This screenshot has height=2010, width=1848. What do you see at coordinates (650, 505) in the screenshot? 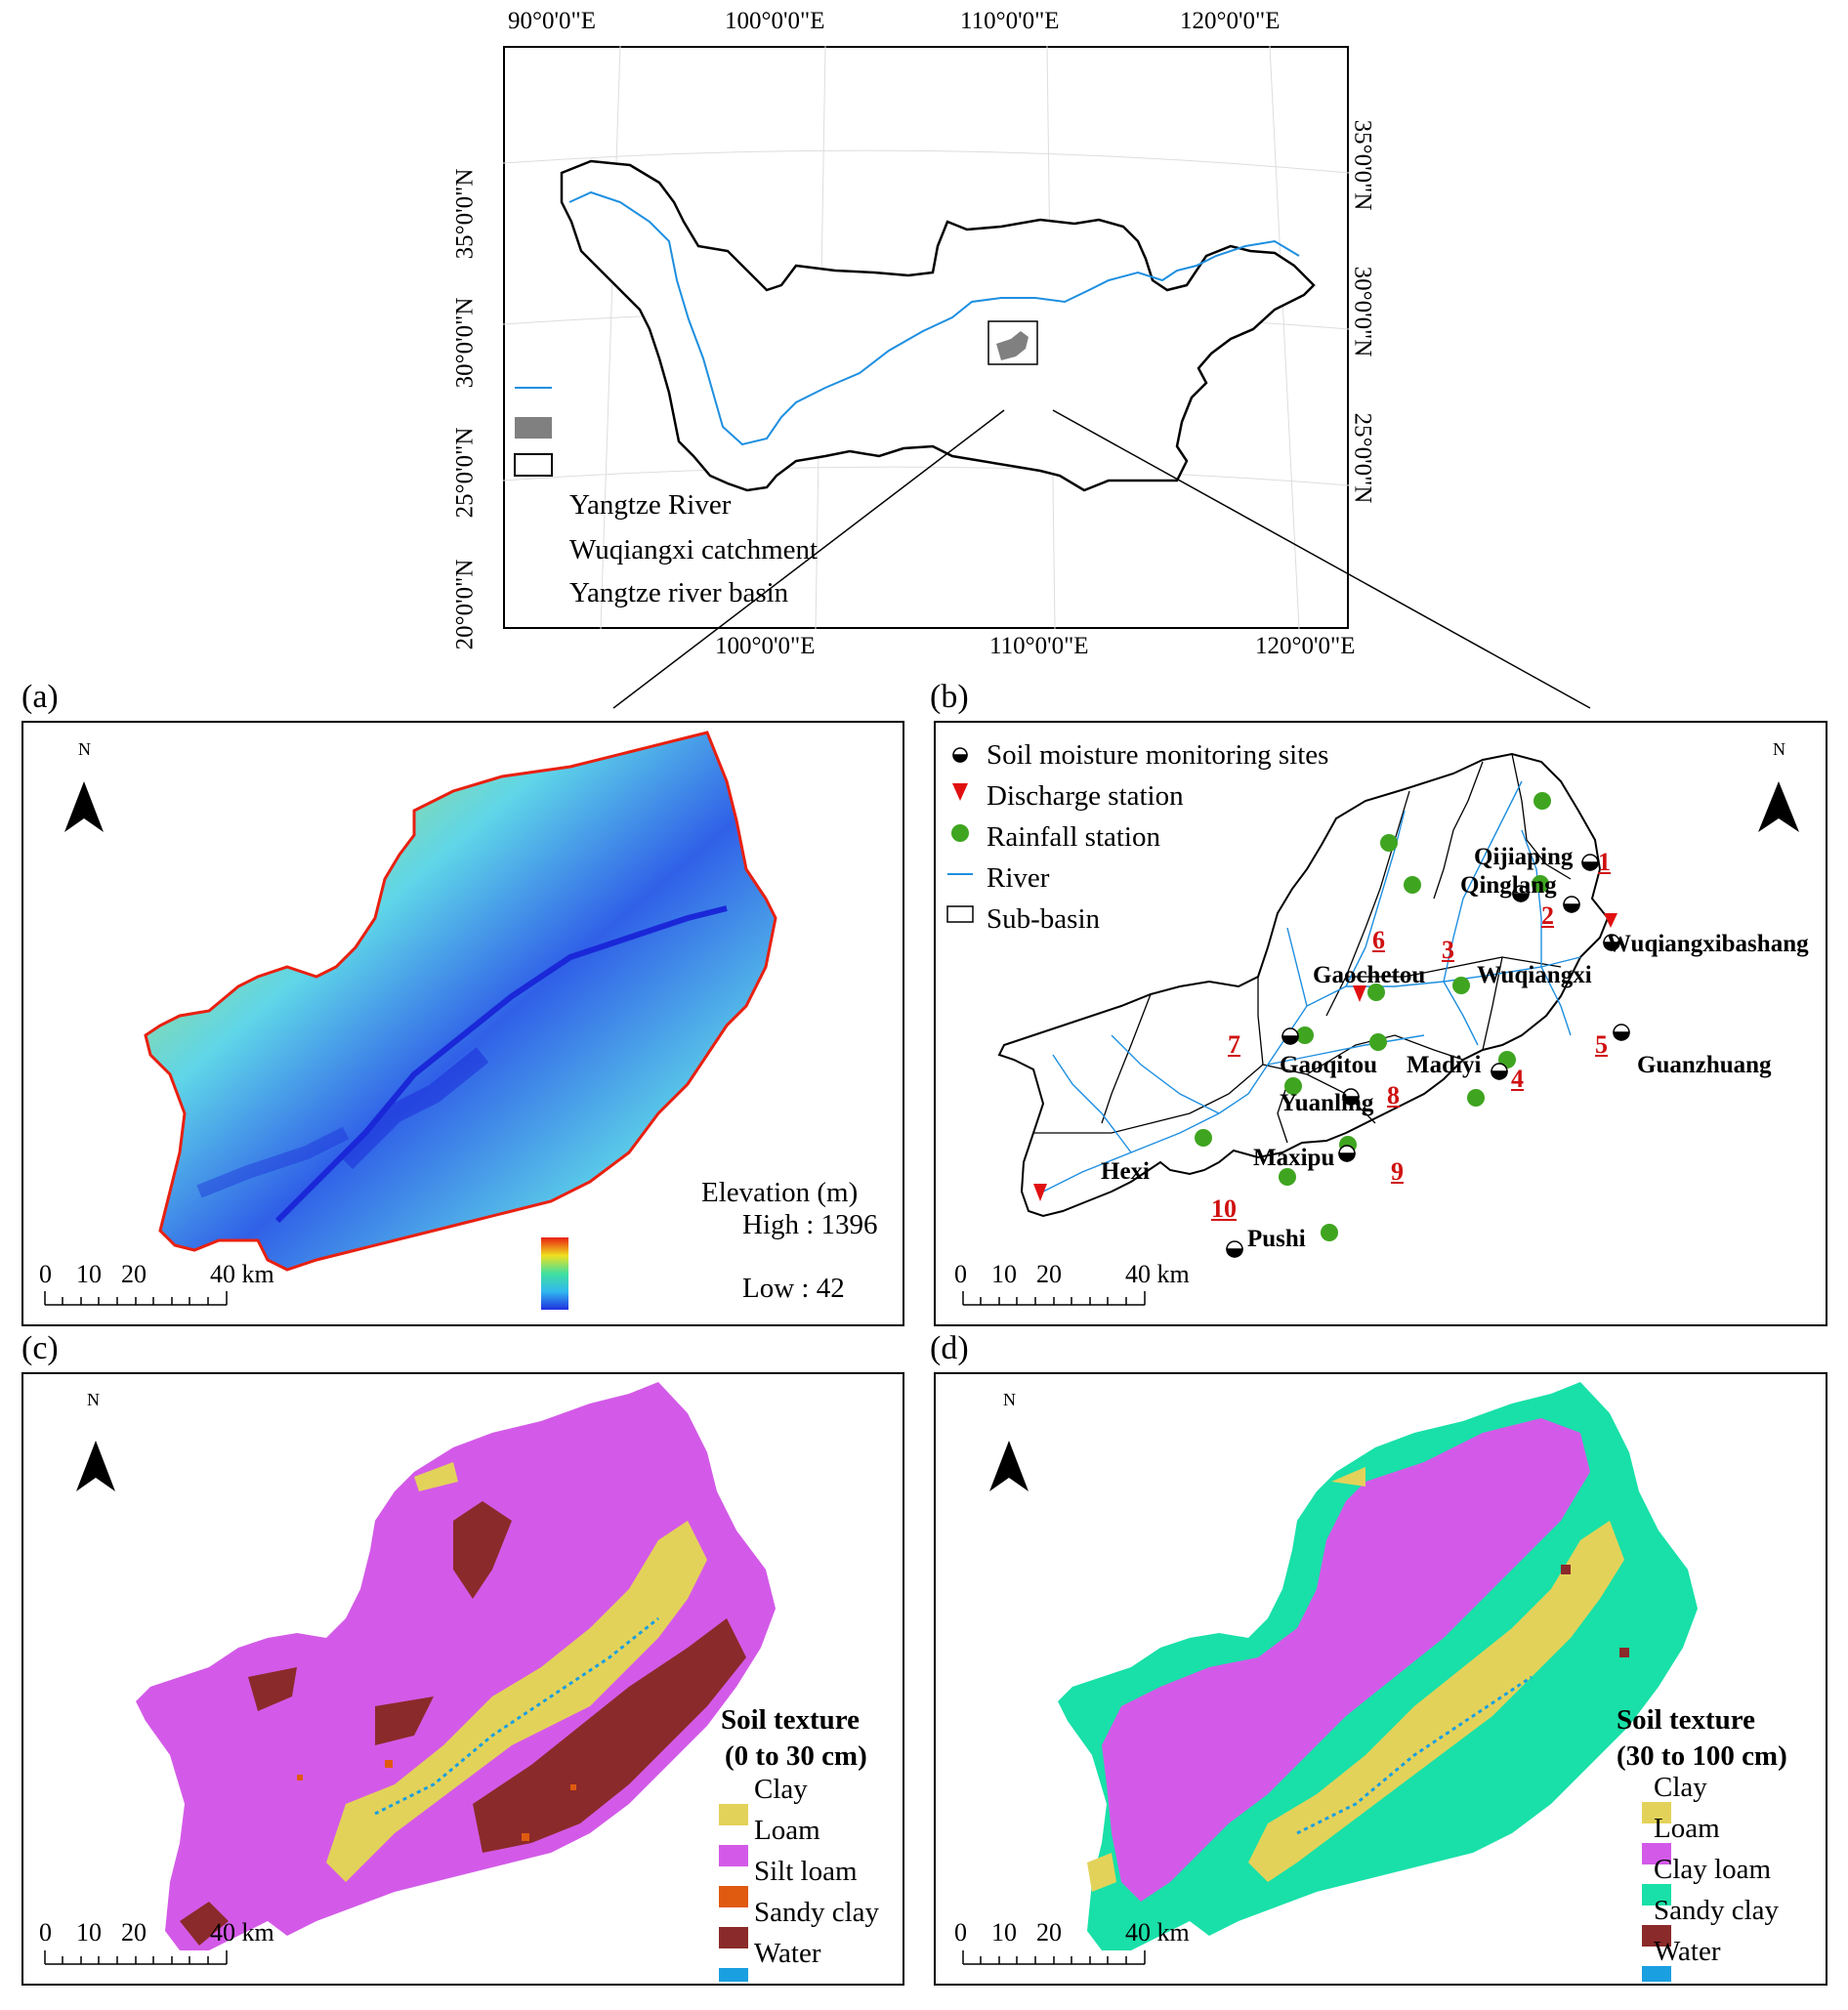
I see `overview-legend-river: Yangtze River` at bounding box center [650, 505].